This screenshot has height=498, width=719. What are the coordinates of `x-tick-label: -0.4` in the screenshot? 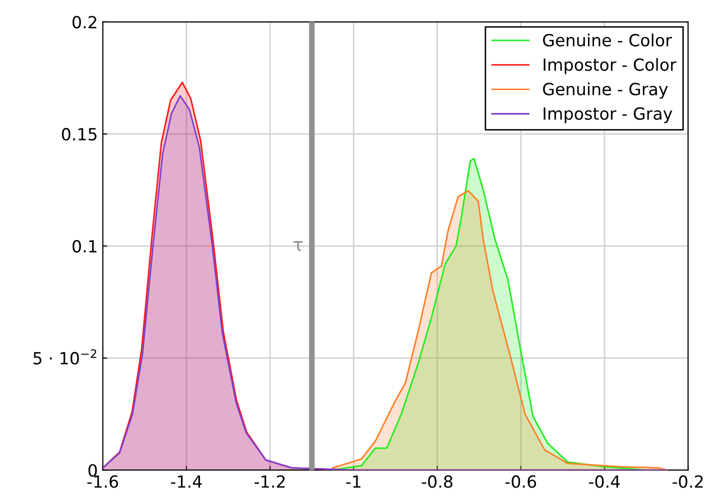 It's located at (604, 481).